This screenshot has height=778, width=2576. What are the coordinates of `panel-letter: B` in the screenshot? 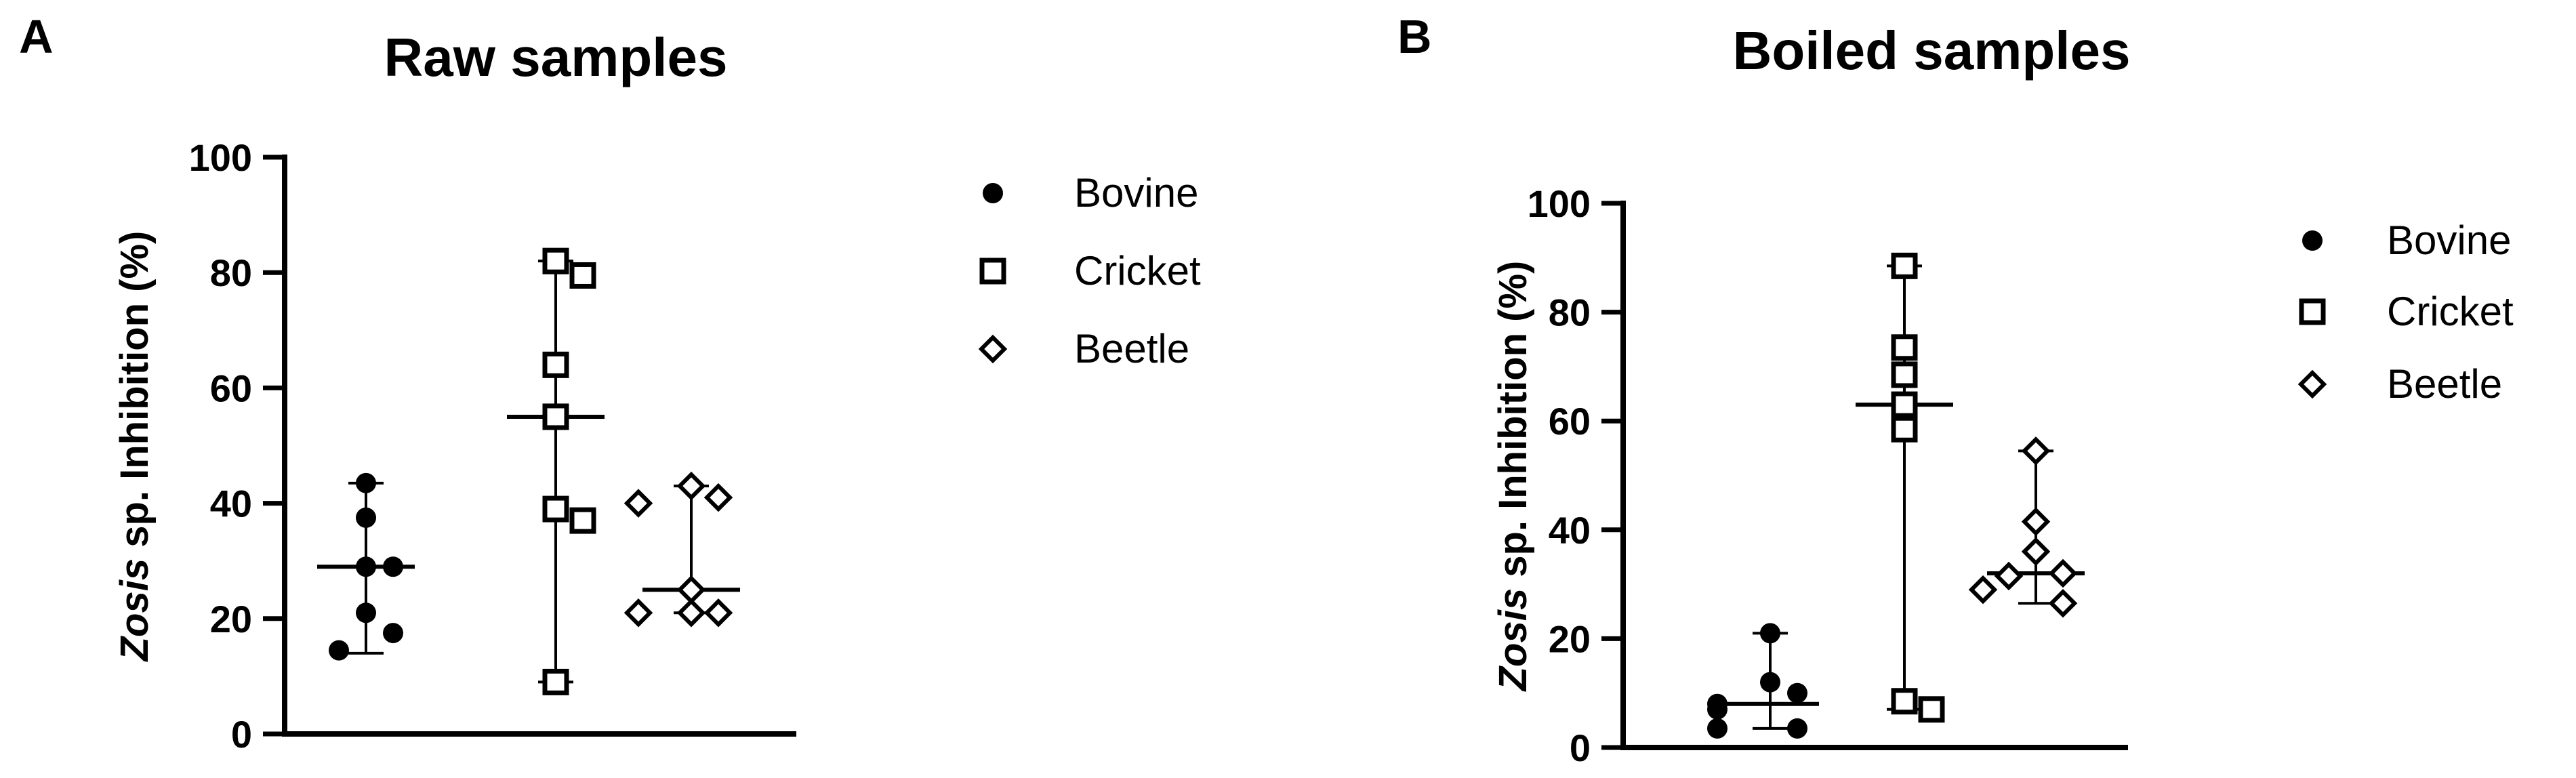 It's located at (1414, 36).